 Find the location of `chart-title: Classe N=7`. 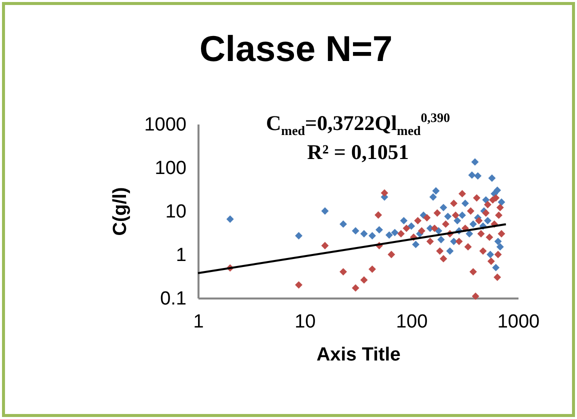

chart-title: Classe N=7 is located at coordinates (296, 48).